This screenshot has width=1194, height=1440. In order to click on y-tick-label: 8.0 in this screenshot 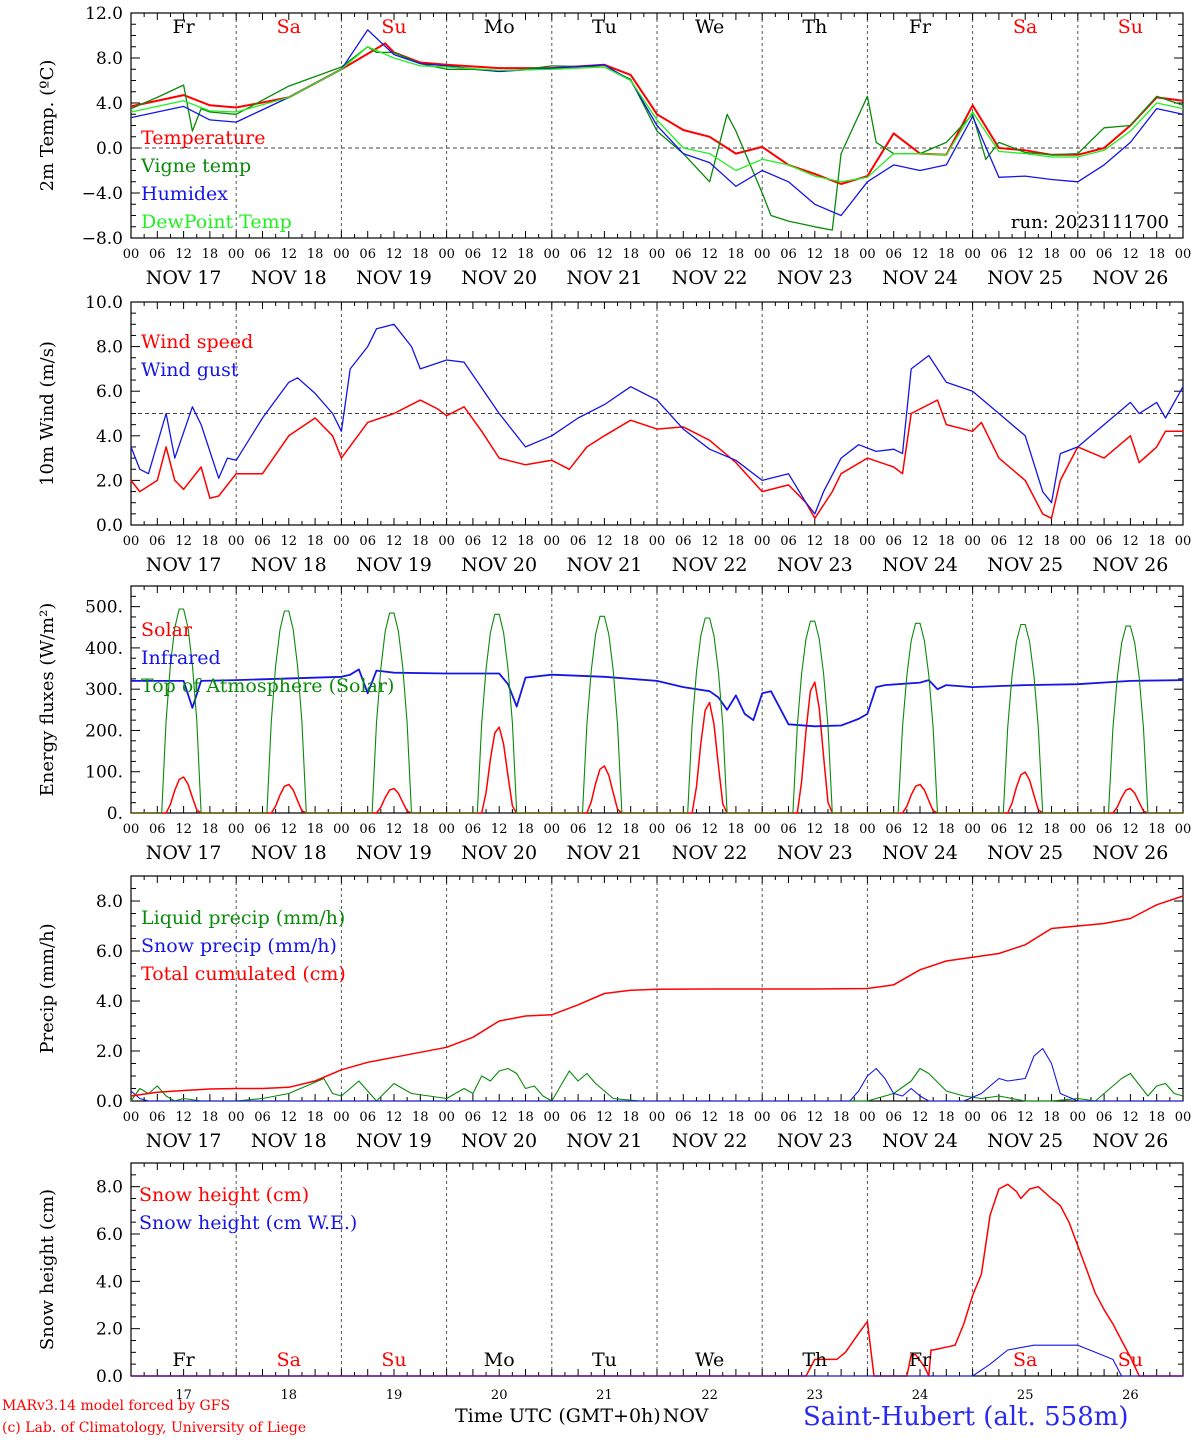, I will do `click(109, 1188)`.